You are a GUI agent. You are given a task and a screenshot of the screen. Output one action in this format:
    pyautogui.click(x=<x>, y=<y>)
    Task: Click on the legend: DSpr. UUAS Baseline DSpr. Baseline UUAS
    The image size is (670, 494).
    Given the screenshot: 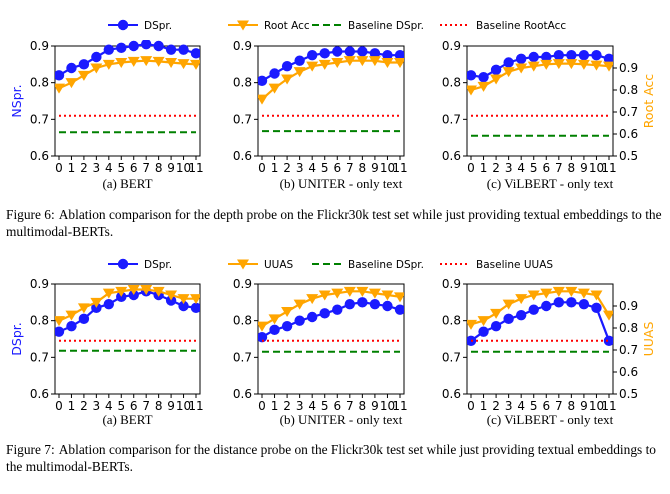 What is the action you would take?
    pyautogui.click(x=330, y=264)
    